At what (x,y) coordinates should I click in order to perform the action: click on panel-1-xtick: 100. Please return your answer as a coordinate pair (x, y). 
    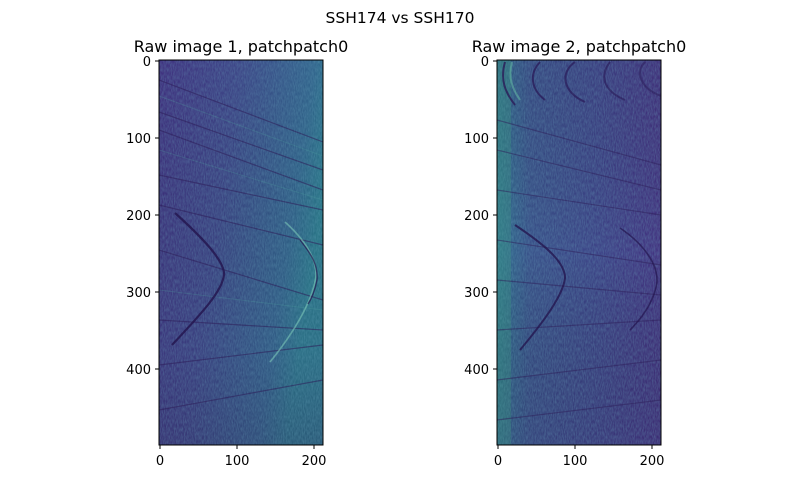
    Looking at the image, I should click on (237, 461).